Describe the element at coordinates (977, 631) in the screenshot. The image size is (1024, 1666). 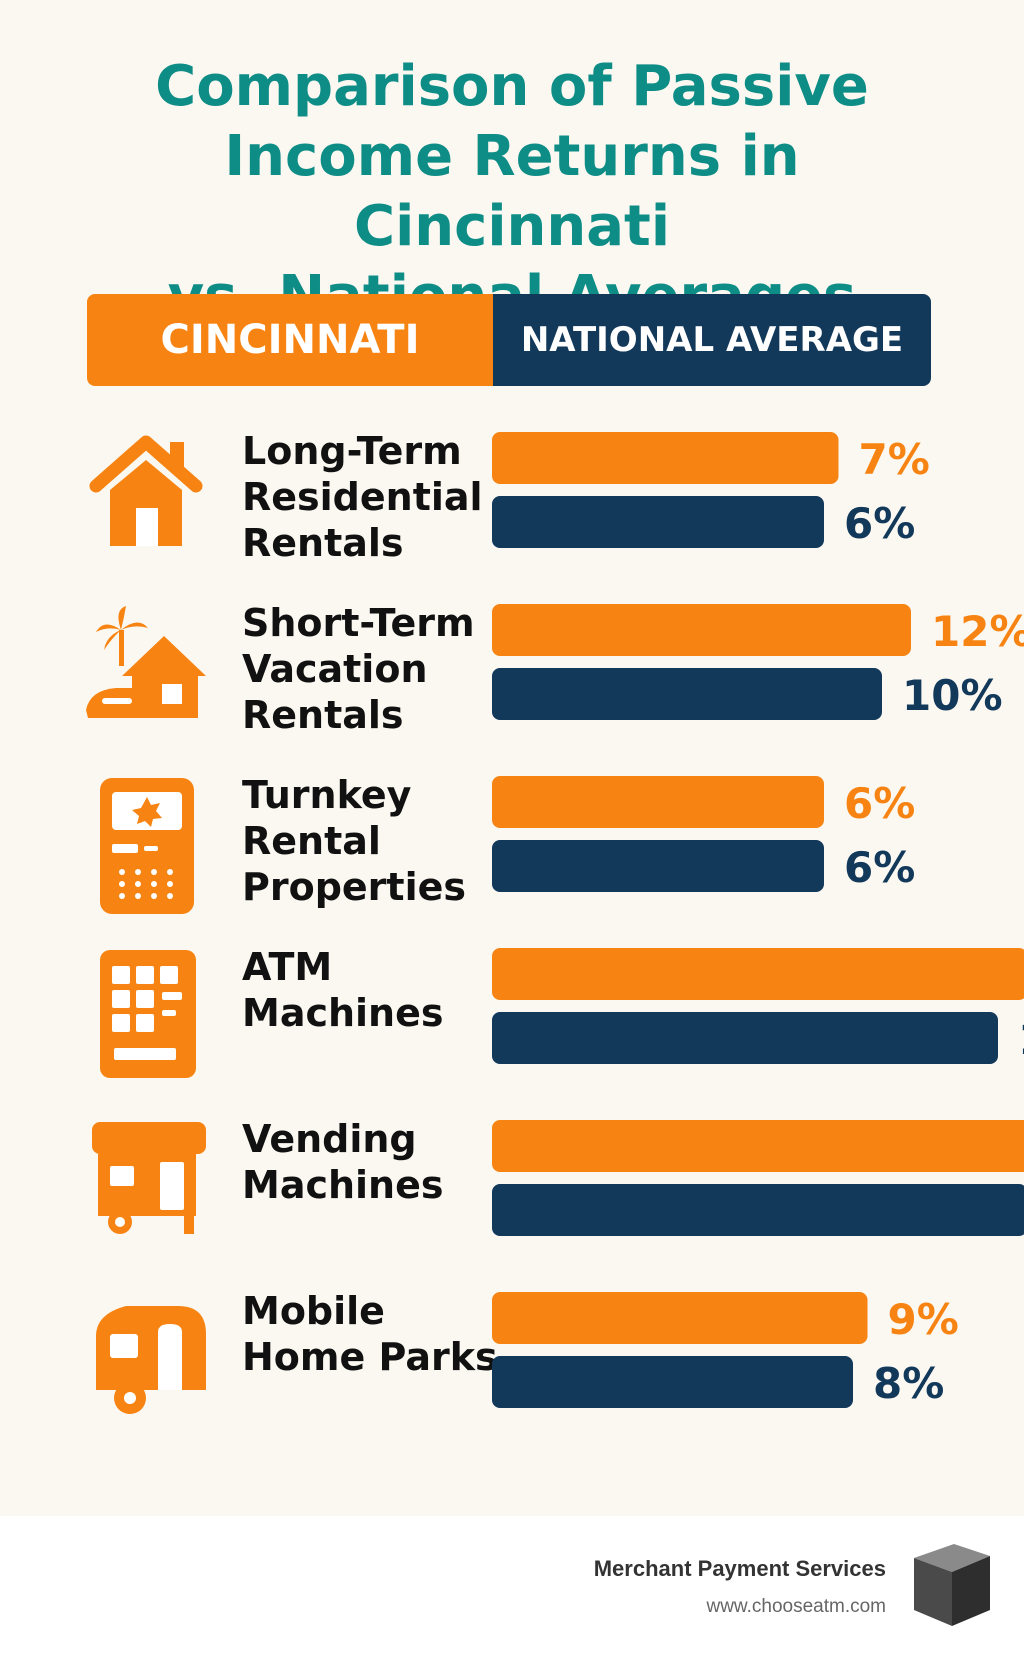
I see `value-label-short-term-vacation-rentals-cincinnati: 12%` at that location.